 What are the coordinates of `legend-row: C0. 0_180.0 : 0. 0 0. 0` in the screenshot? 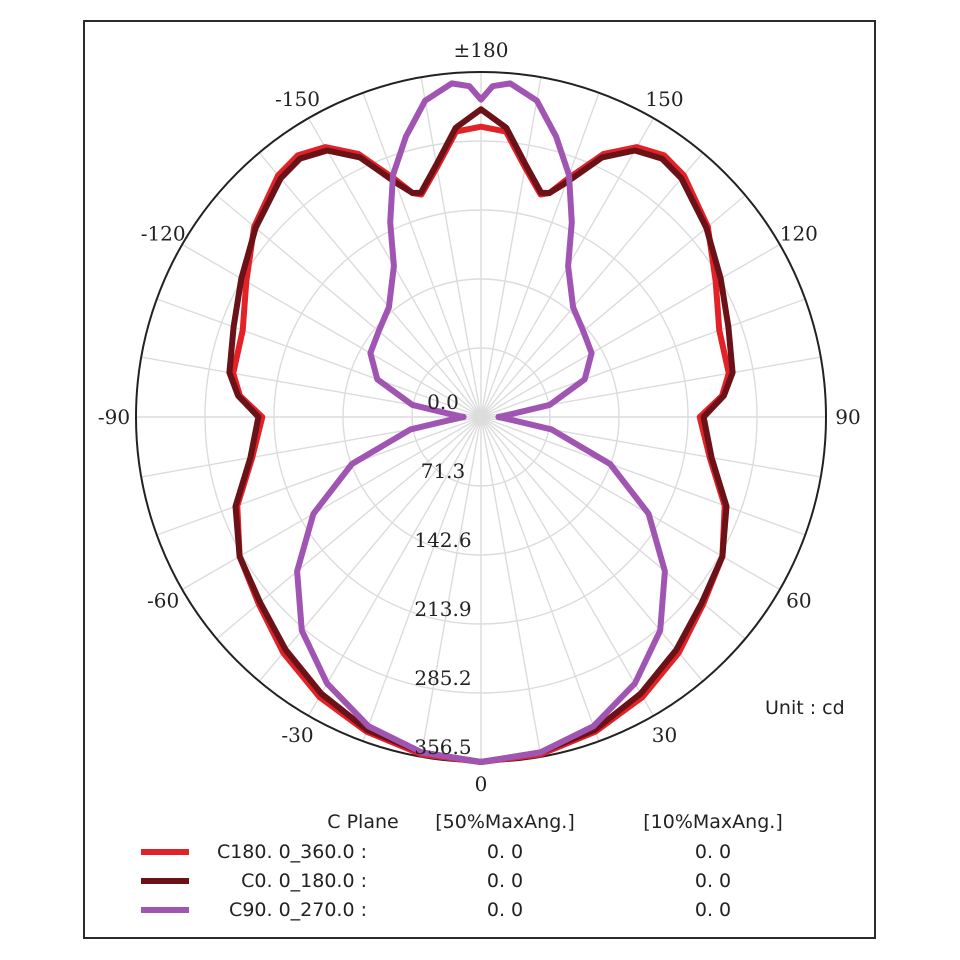 It's located at (436, 881).